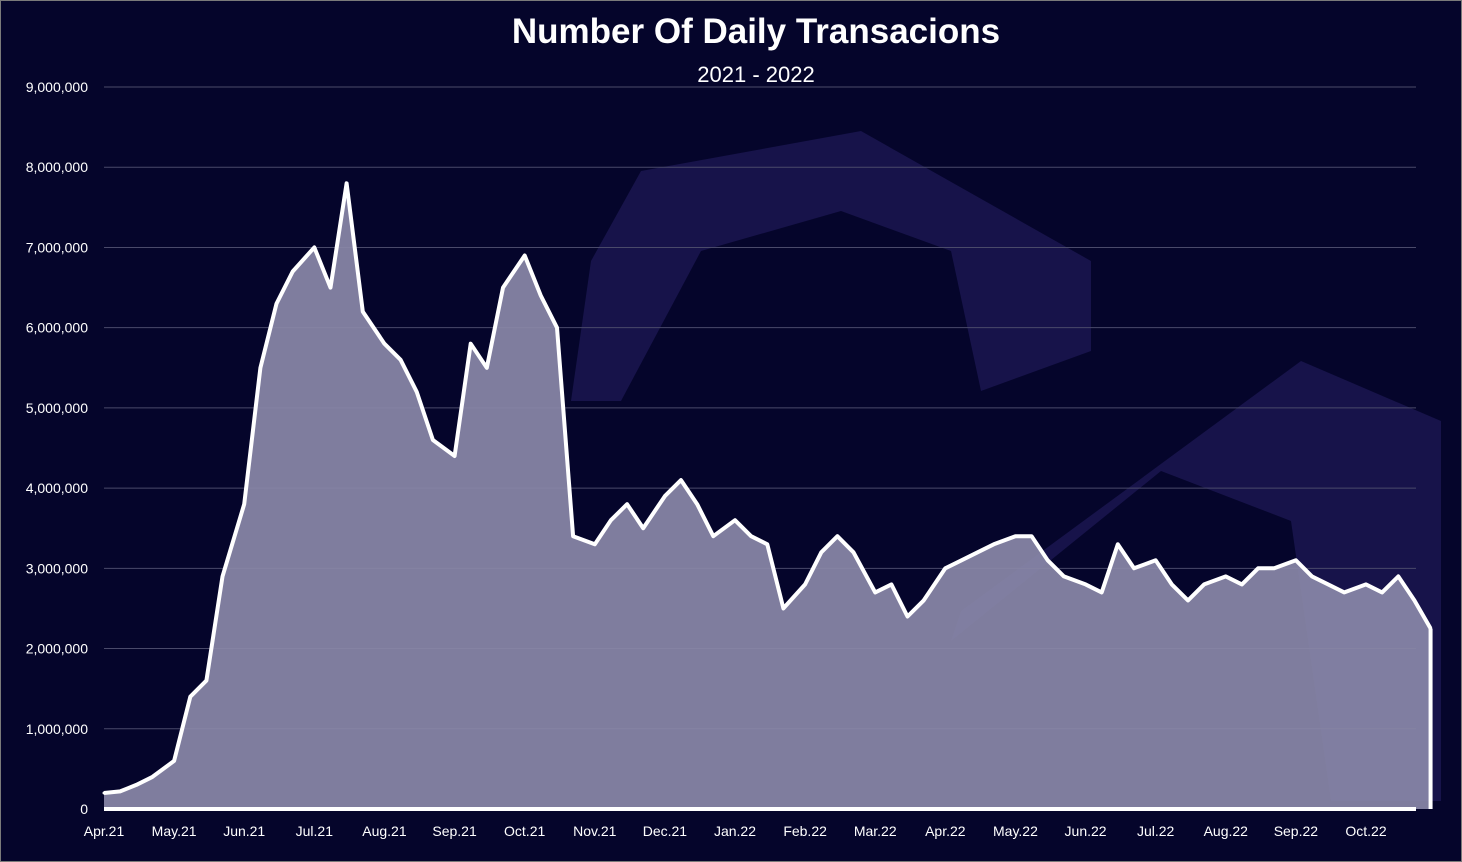 This screenshot has width=1462, height=862. I want to click on x-tick-label: Apr.21, so click(104, 831).